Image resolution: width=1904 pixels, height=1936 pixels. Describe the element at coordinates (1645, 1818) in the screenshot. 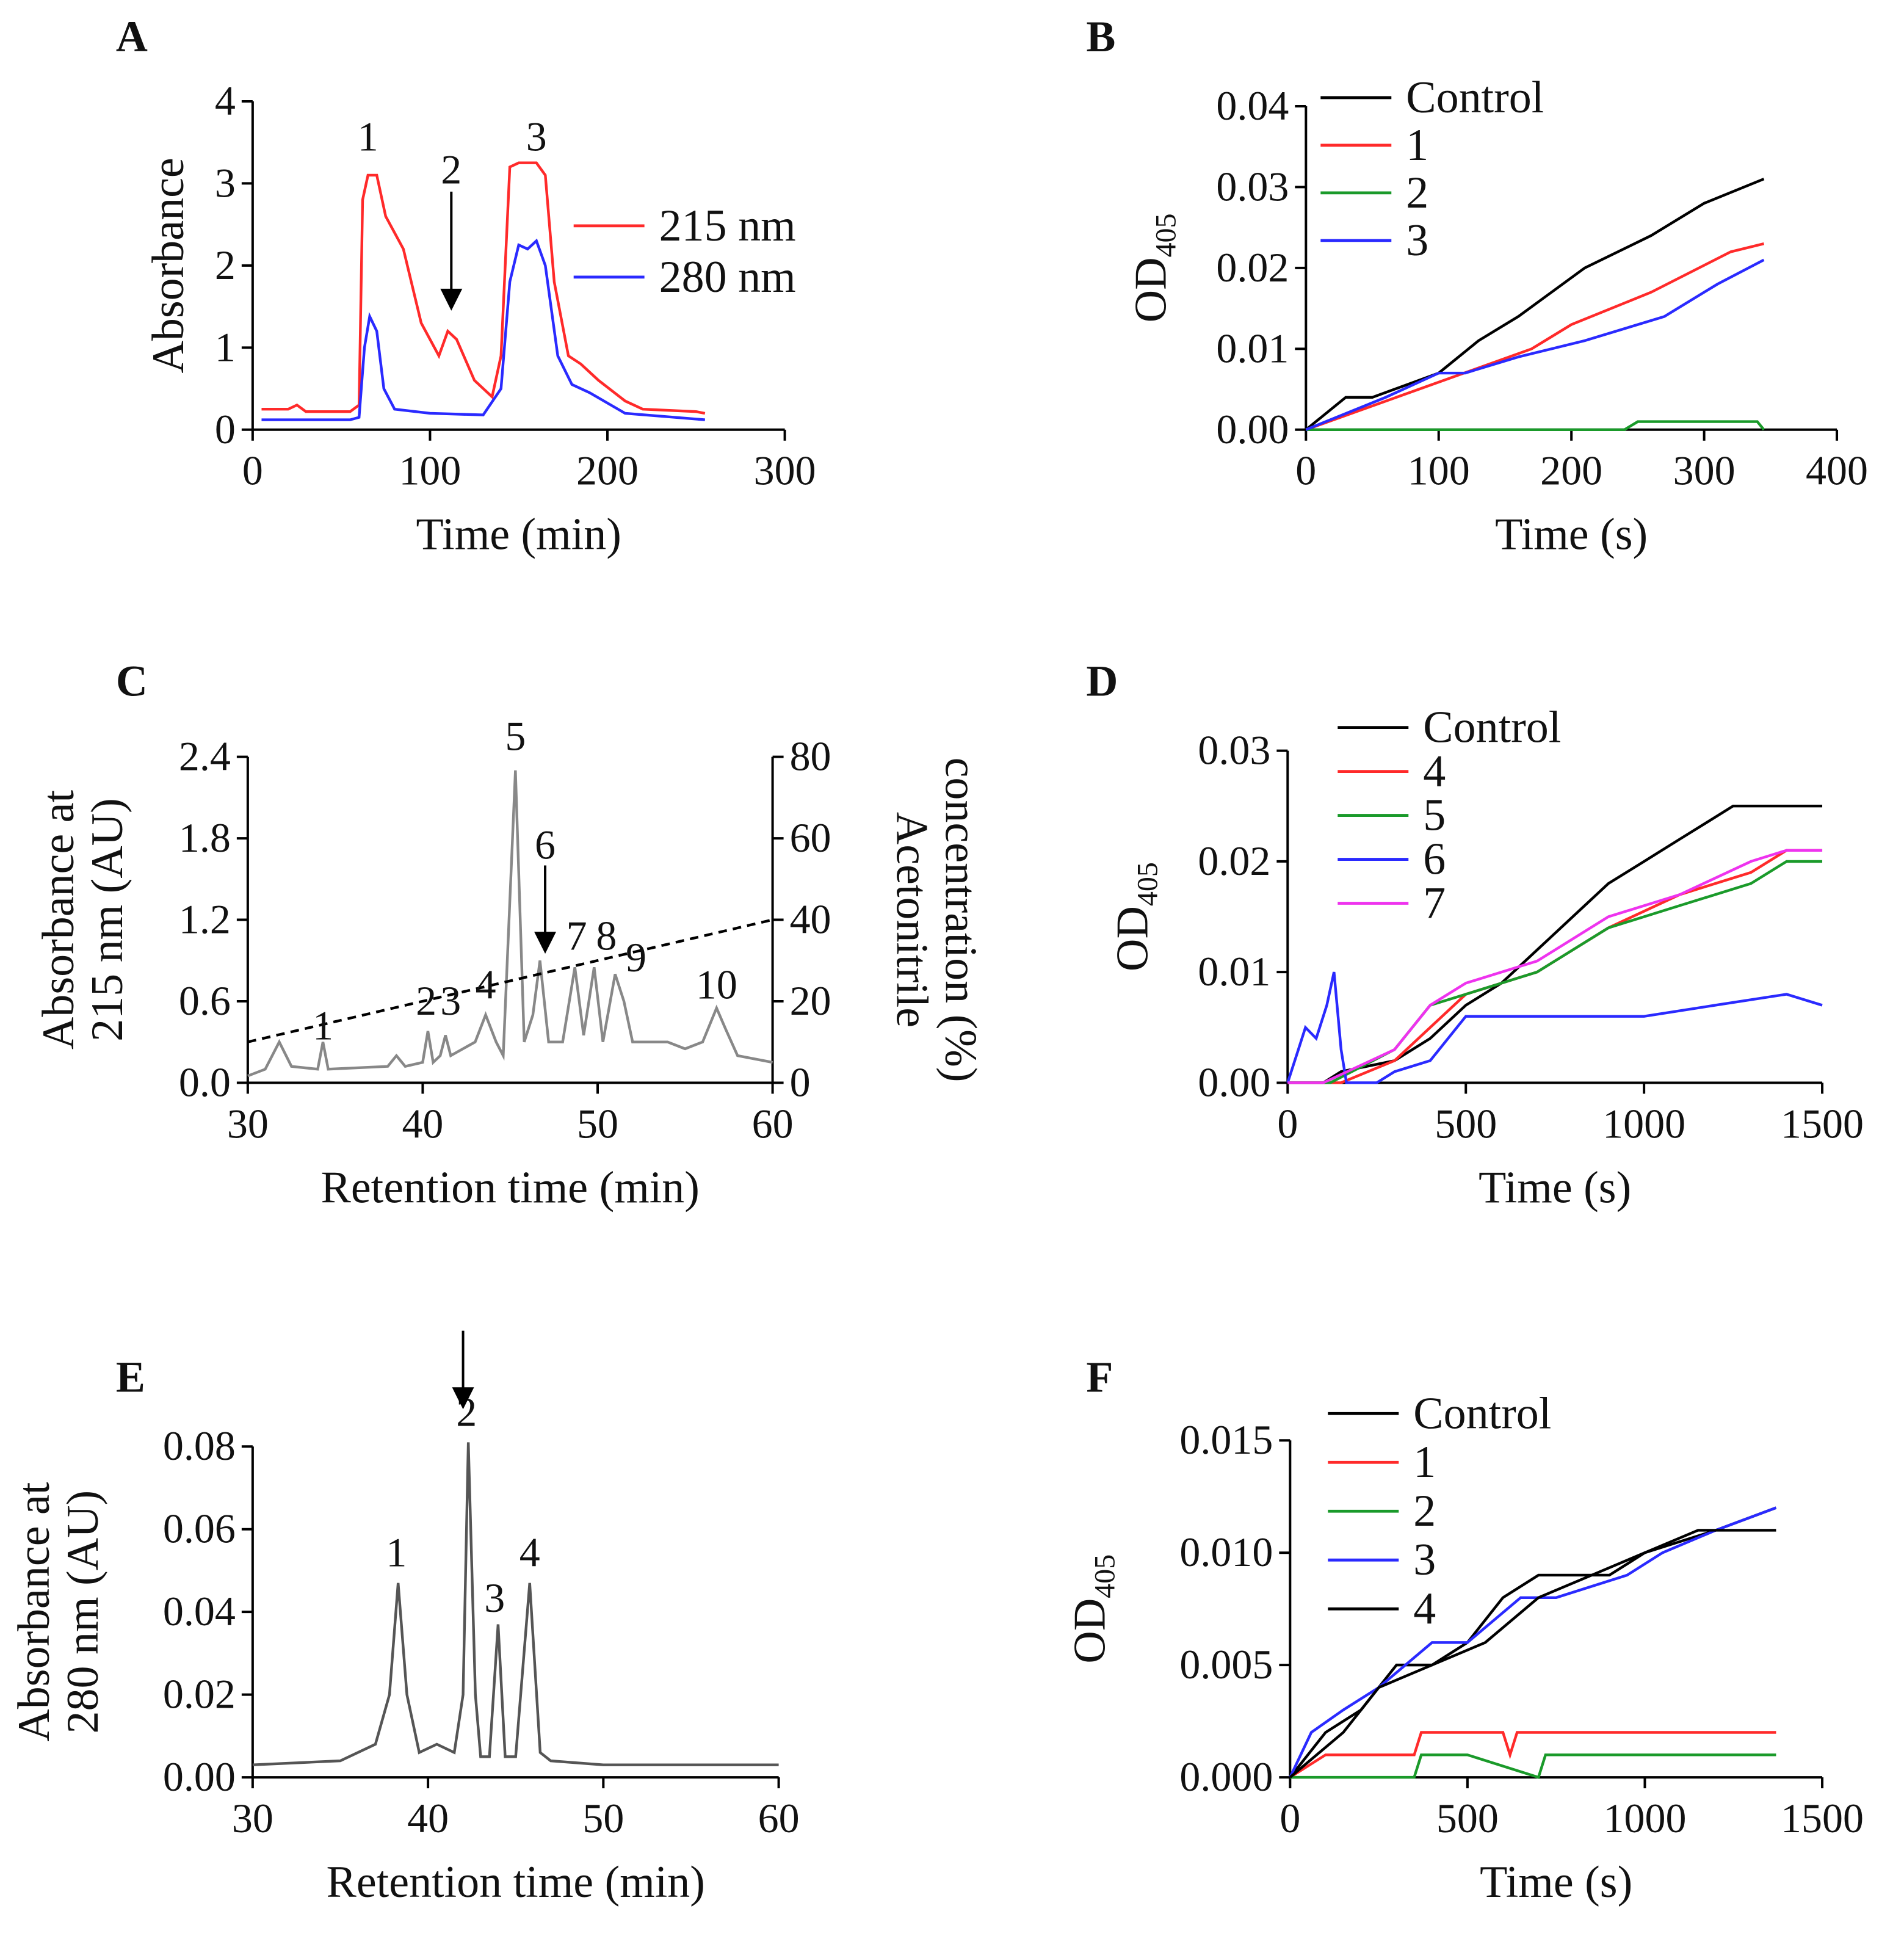

I see `x-tick-label: 1000` at that location.